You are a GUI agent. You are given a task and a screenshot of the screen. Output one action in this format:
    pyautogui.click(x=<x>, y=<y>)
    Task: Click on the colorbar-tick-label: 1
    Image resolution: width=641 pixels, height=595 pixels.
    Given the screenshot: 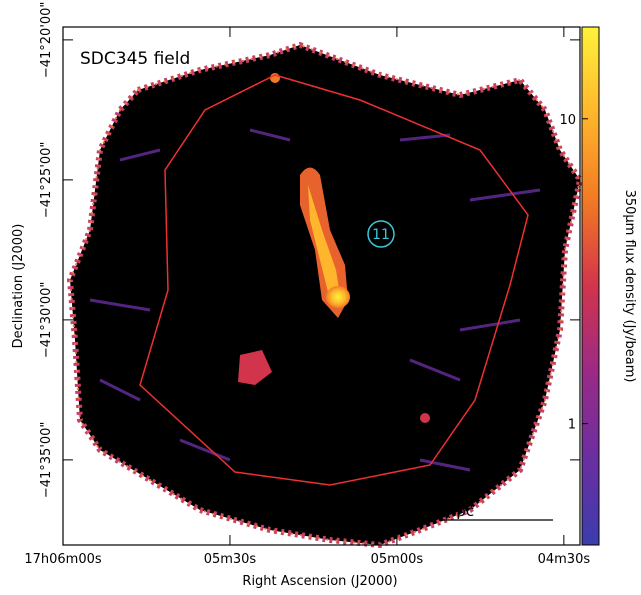 What is the action you would take?
    pyautogui.click(x=572, y=425)
    